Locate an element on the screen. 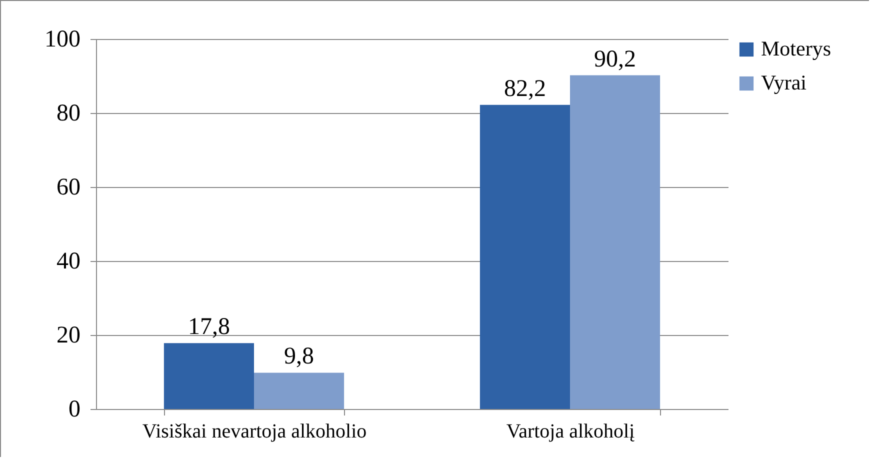 This screenshot has width=871, height=459. x-tick-label: Visiškai nevartoja alkoholio is located at coordinates (254, 431).